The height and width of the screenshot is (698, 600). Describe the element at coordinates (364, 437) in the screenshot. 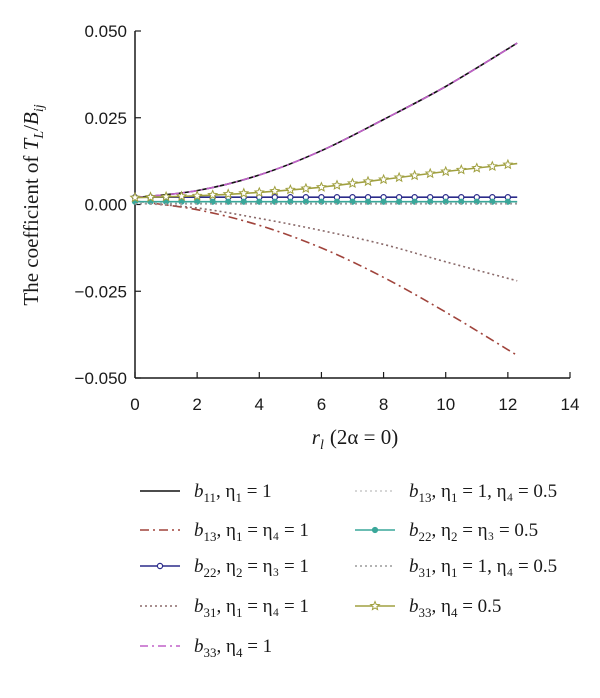

I see `x-axis-label-paren: (2α = 0)` at that location.